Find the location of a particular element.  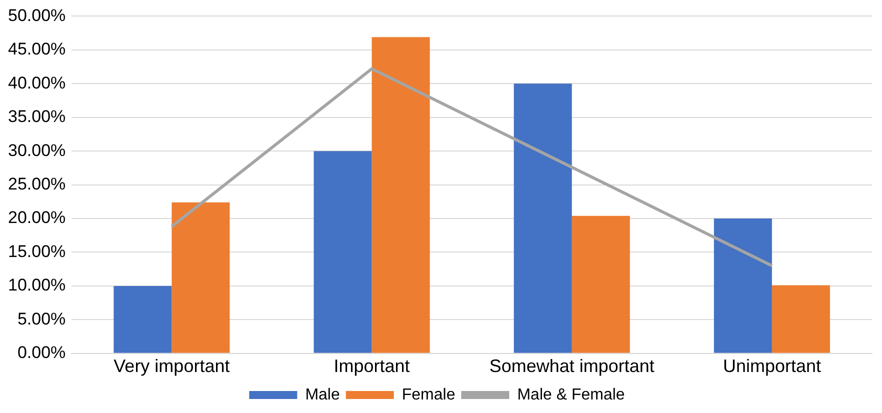

y-tick-label: 35.00% is located at coordinates (37, 116).